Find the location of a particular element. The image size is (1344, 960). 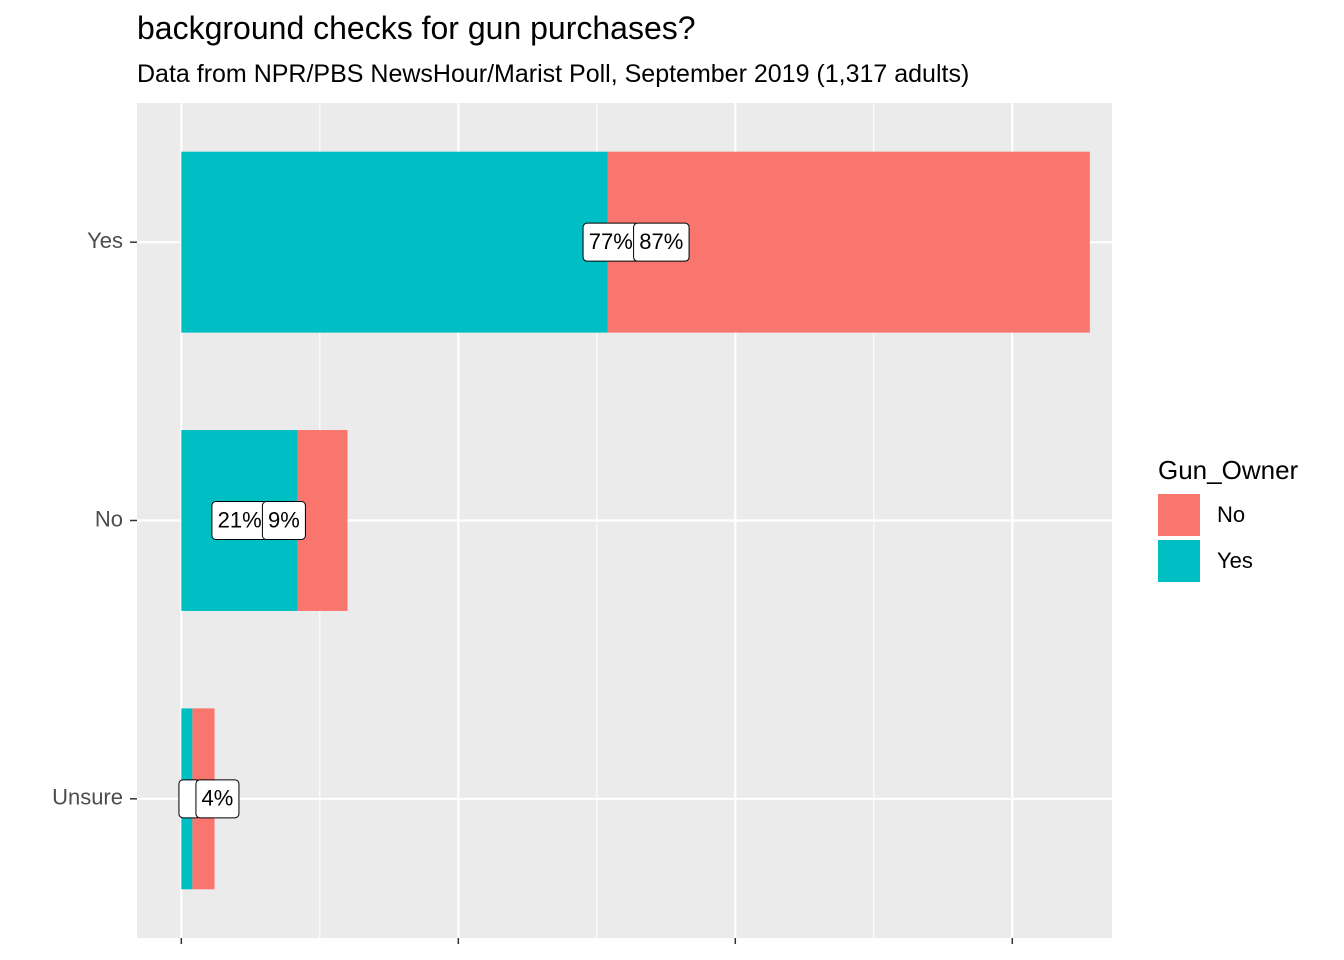

data-label-no-no: 9% is located at coordinates (283, 520).